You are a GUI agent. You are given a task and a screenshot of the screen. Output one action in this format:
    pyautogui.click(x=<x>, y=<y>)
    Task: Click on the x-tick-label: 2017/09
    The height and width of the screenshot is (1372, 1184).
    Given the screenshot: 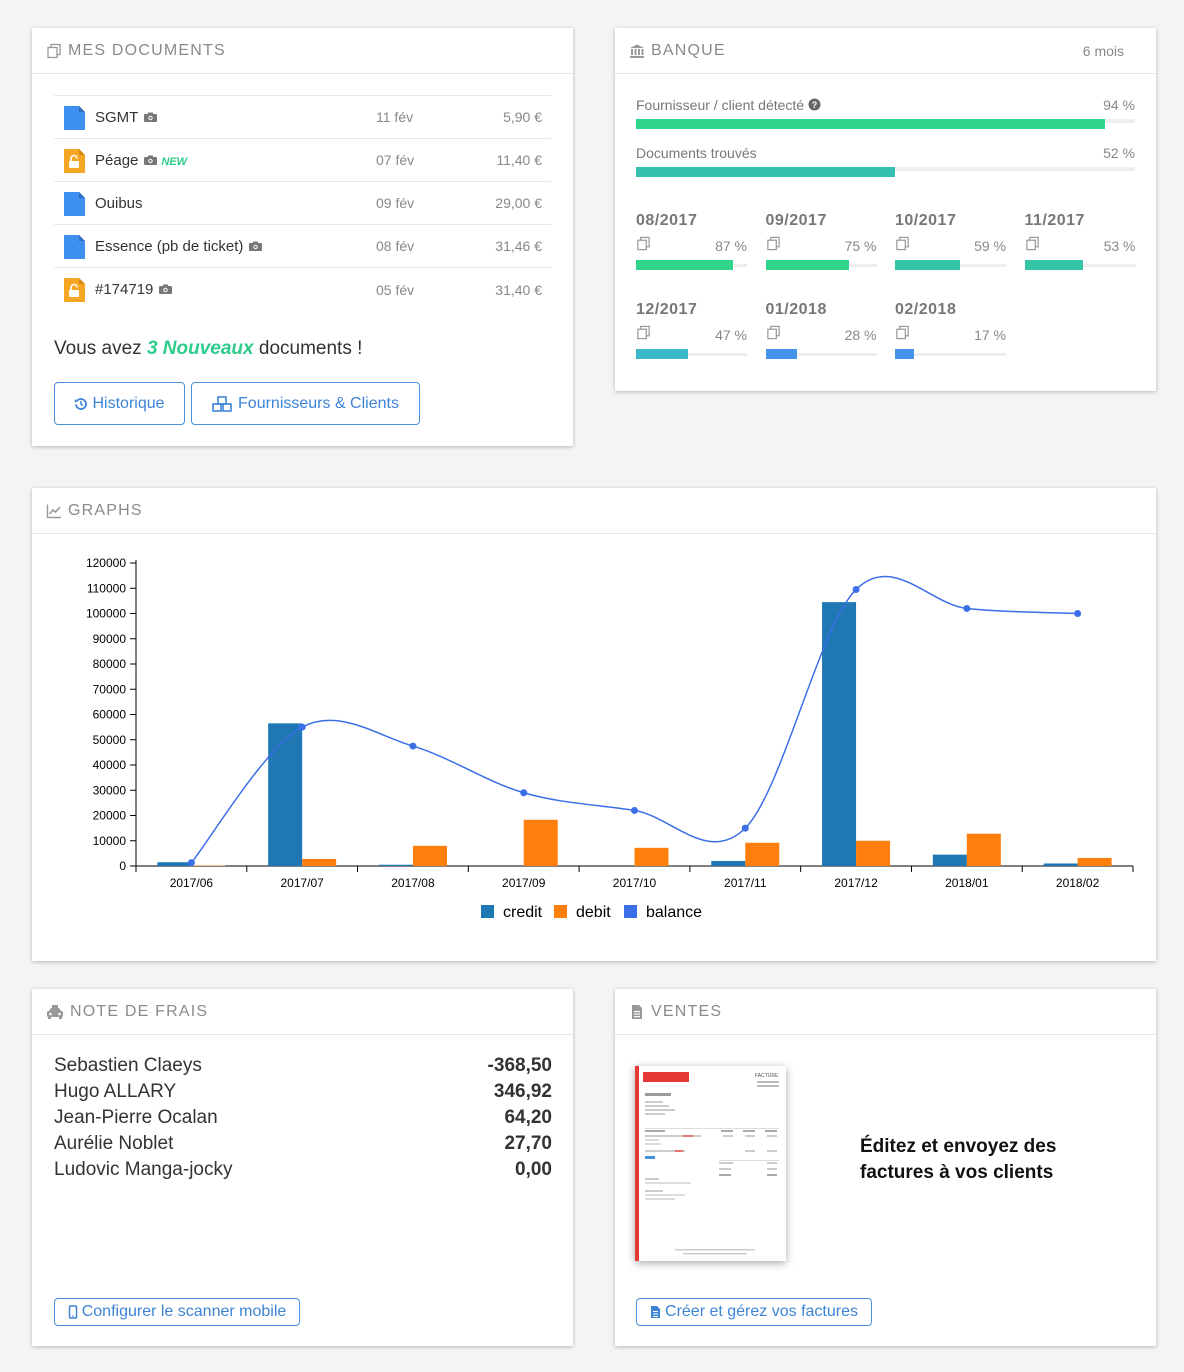 What is the action you would take?
    pyautogui.click(x=524, y=883)
    